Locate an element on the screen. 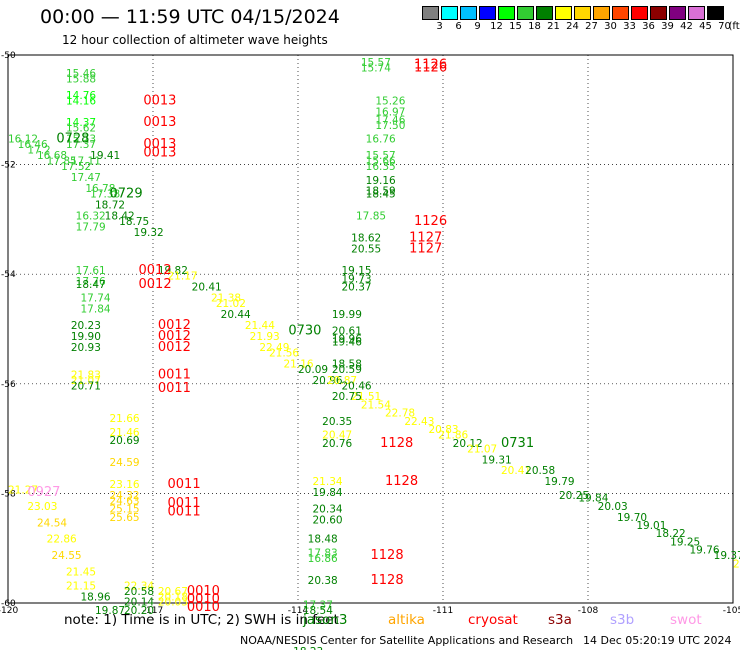 The height and width of the screenshot is (650, 740). satellite-s3b: s3b is located at coordinates (622, 620).